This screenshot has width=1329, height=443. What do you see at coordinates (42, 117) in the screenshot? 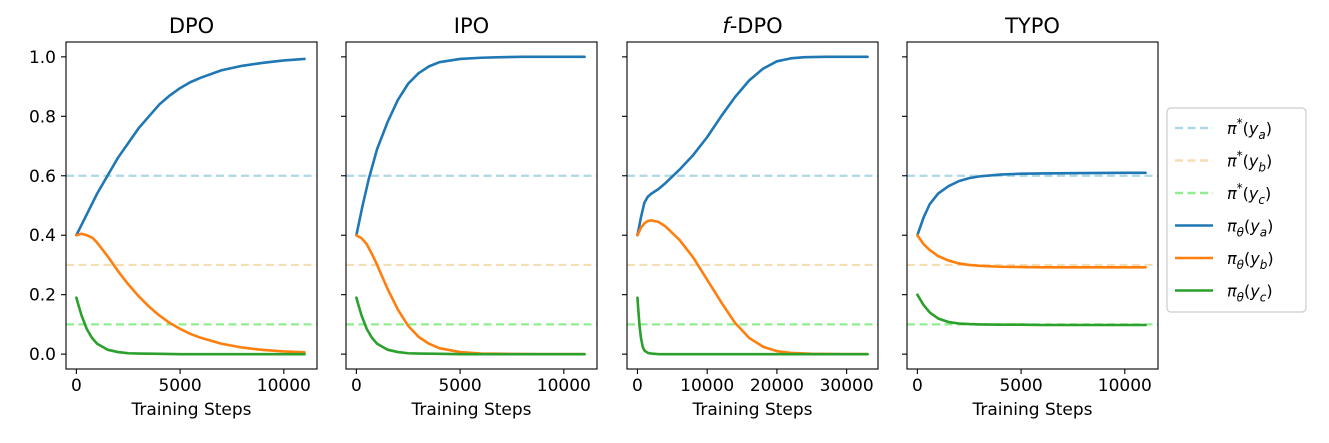
I see `y-tick-label: 0.8` at bounding box center [42, 117].